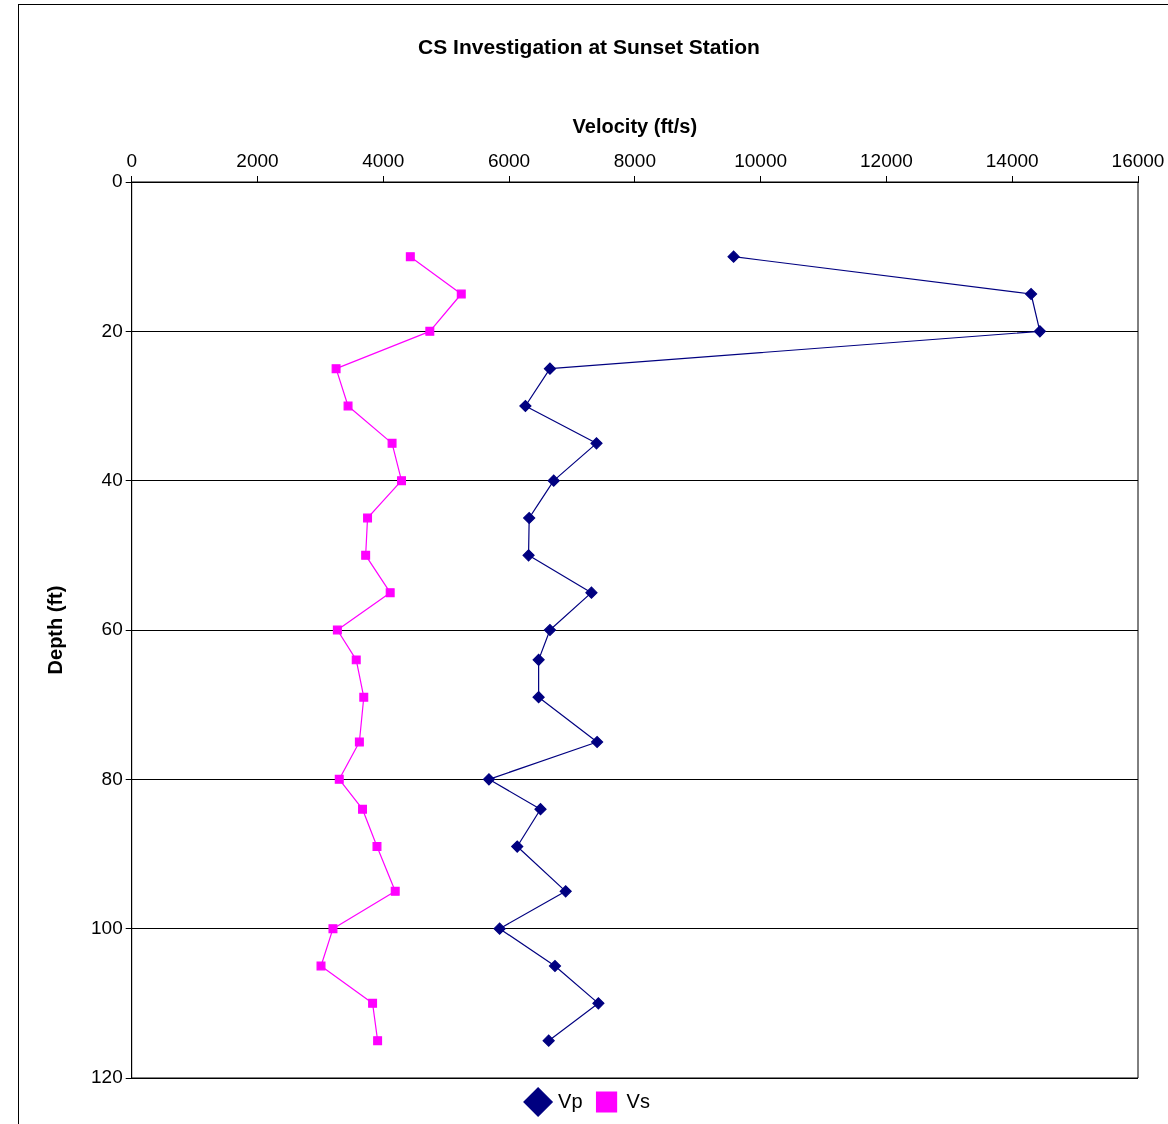  Describe the element at coordinates (509, 160) in the screenshot. I see `x-tick-label: 6000` at that location.